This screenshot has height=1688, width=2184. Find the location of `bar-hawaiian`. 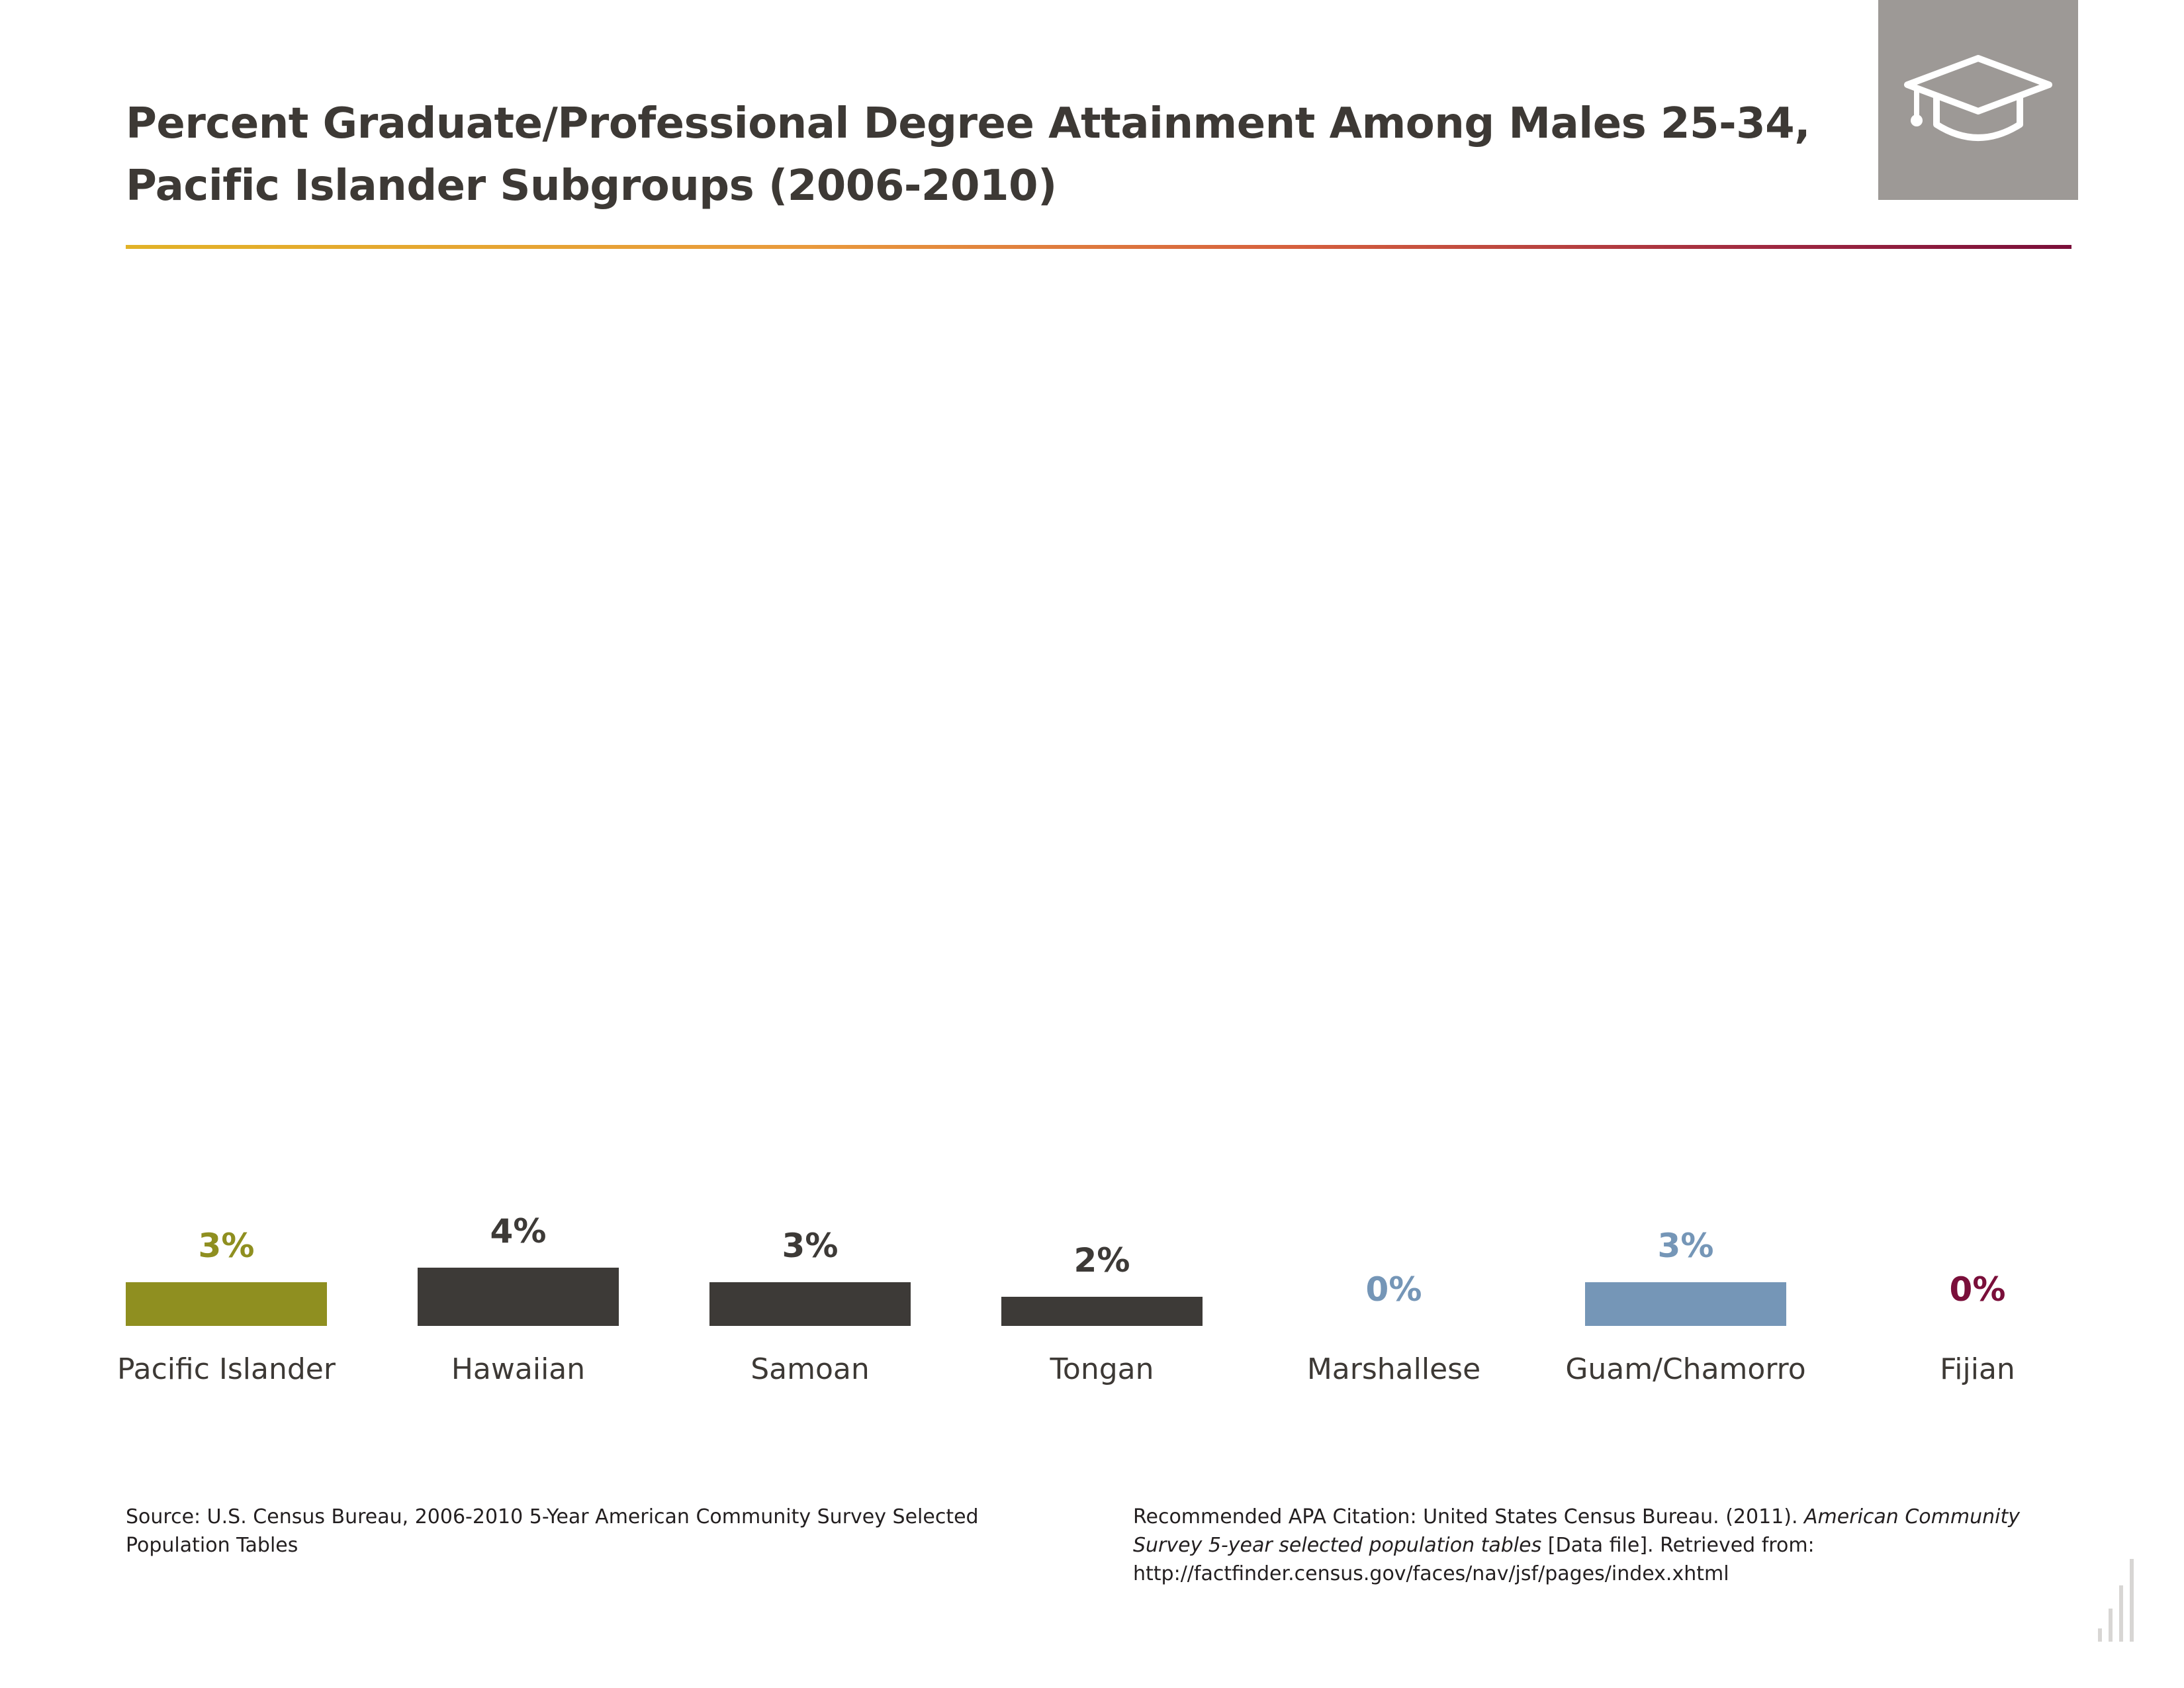

bar-hawaiian is located at coordinates (518, 1297).